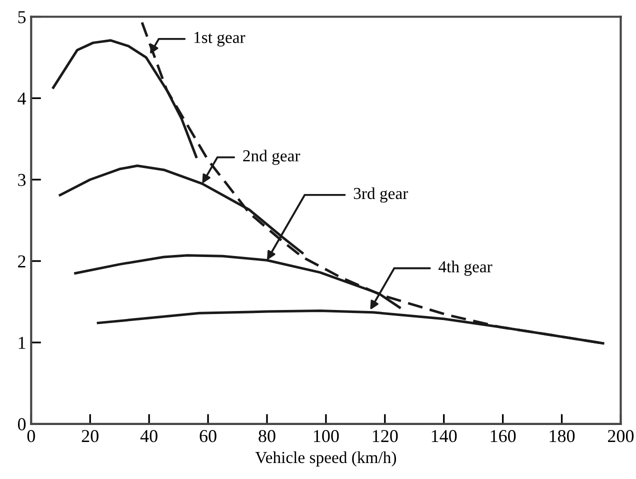 The image size is (636, 479). What do you see at coordinates (31, 436) in the screenshot?
I see `x-tick-label: 0` at bounding box center [31, 436].